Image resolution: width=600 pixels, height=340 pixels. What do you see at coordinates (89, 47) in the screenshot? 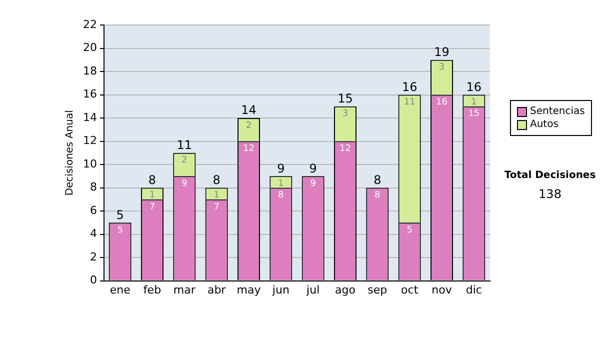
I see `y-tick-label: 20` at bounding box center [89, 47].